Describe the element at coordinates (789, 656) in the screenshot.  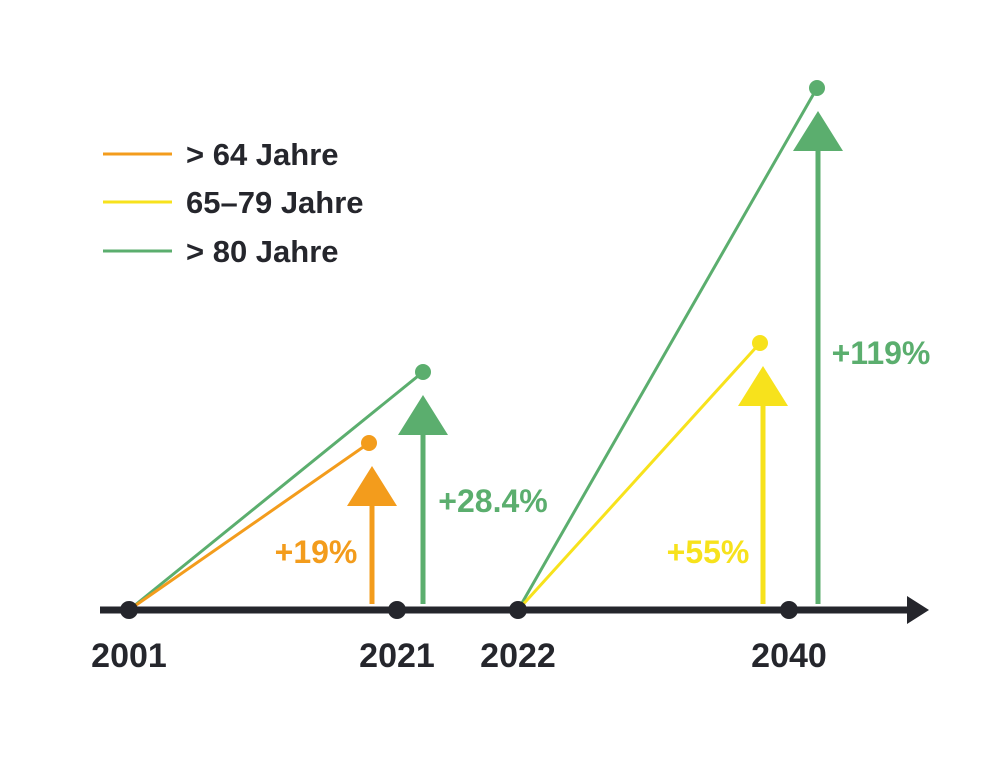
I see `tick-label-2040: 2040` at that location.